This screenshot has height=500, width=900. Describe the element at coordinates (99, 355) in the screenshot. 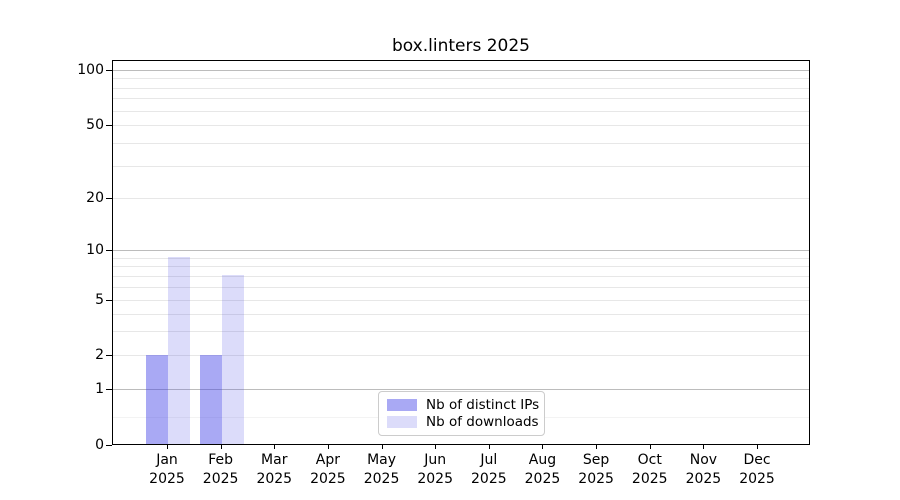

I see `y-tick-label: 2` at that location.